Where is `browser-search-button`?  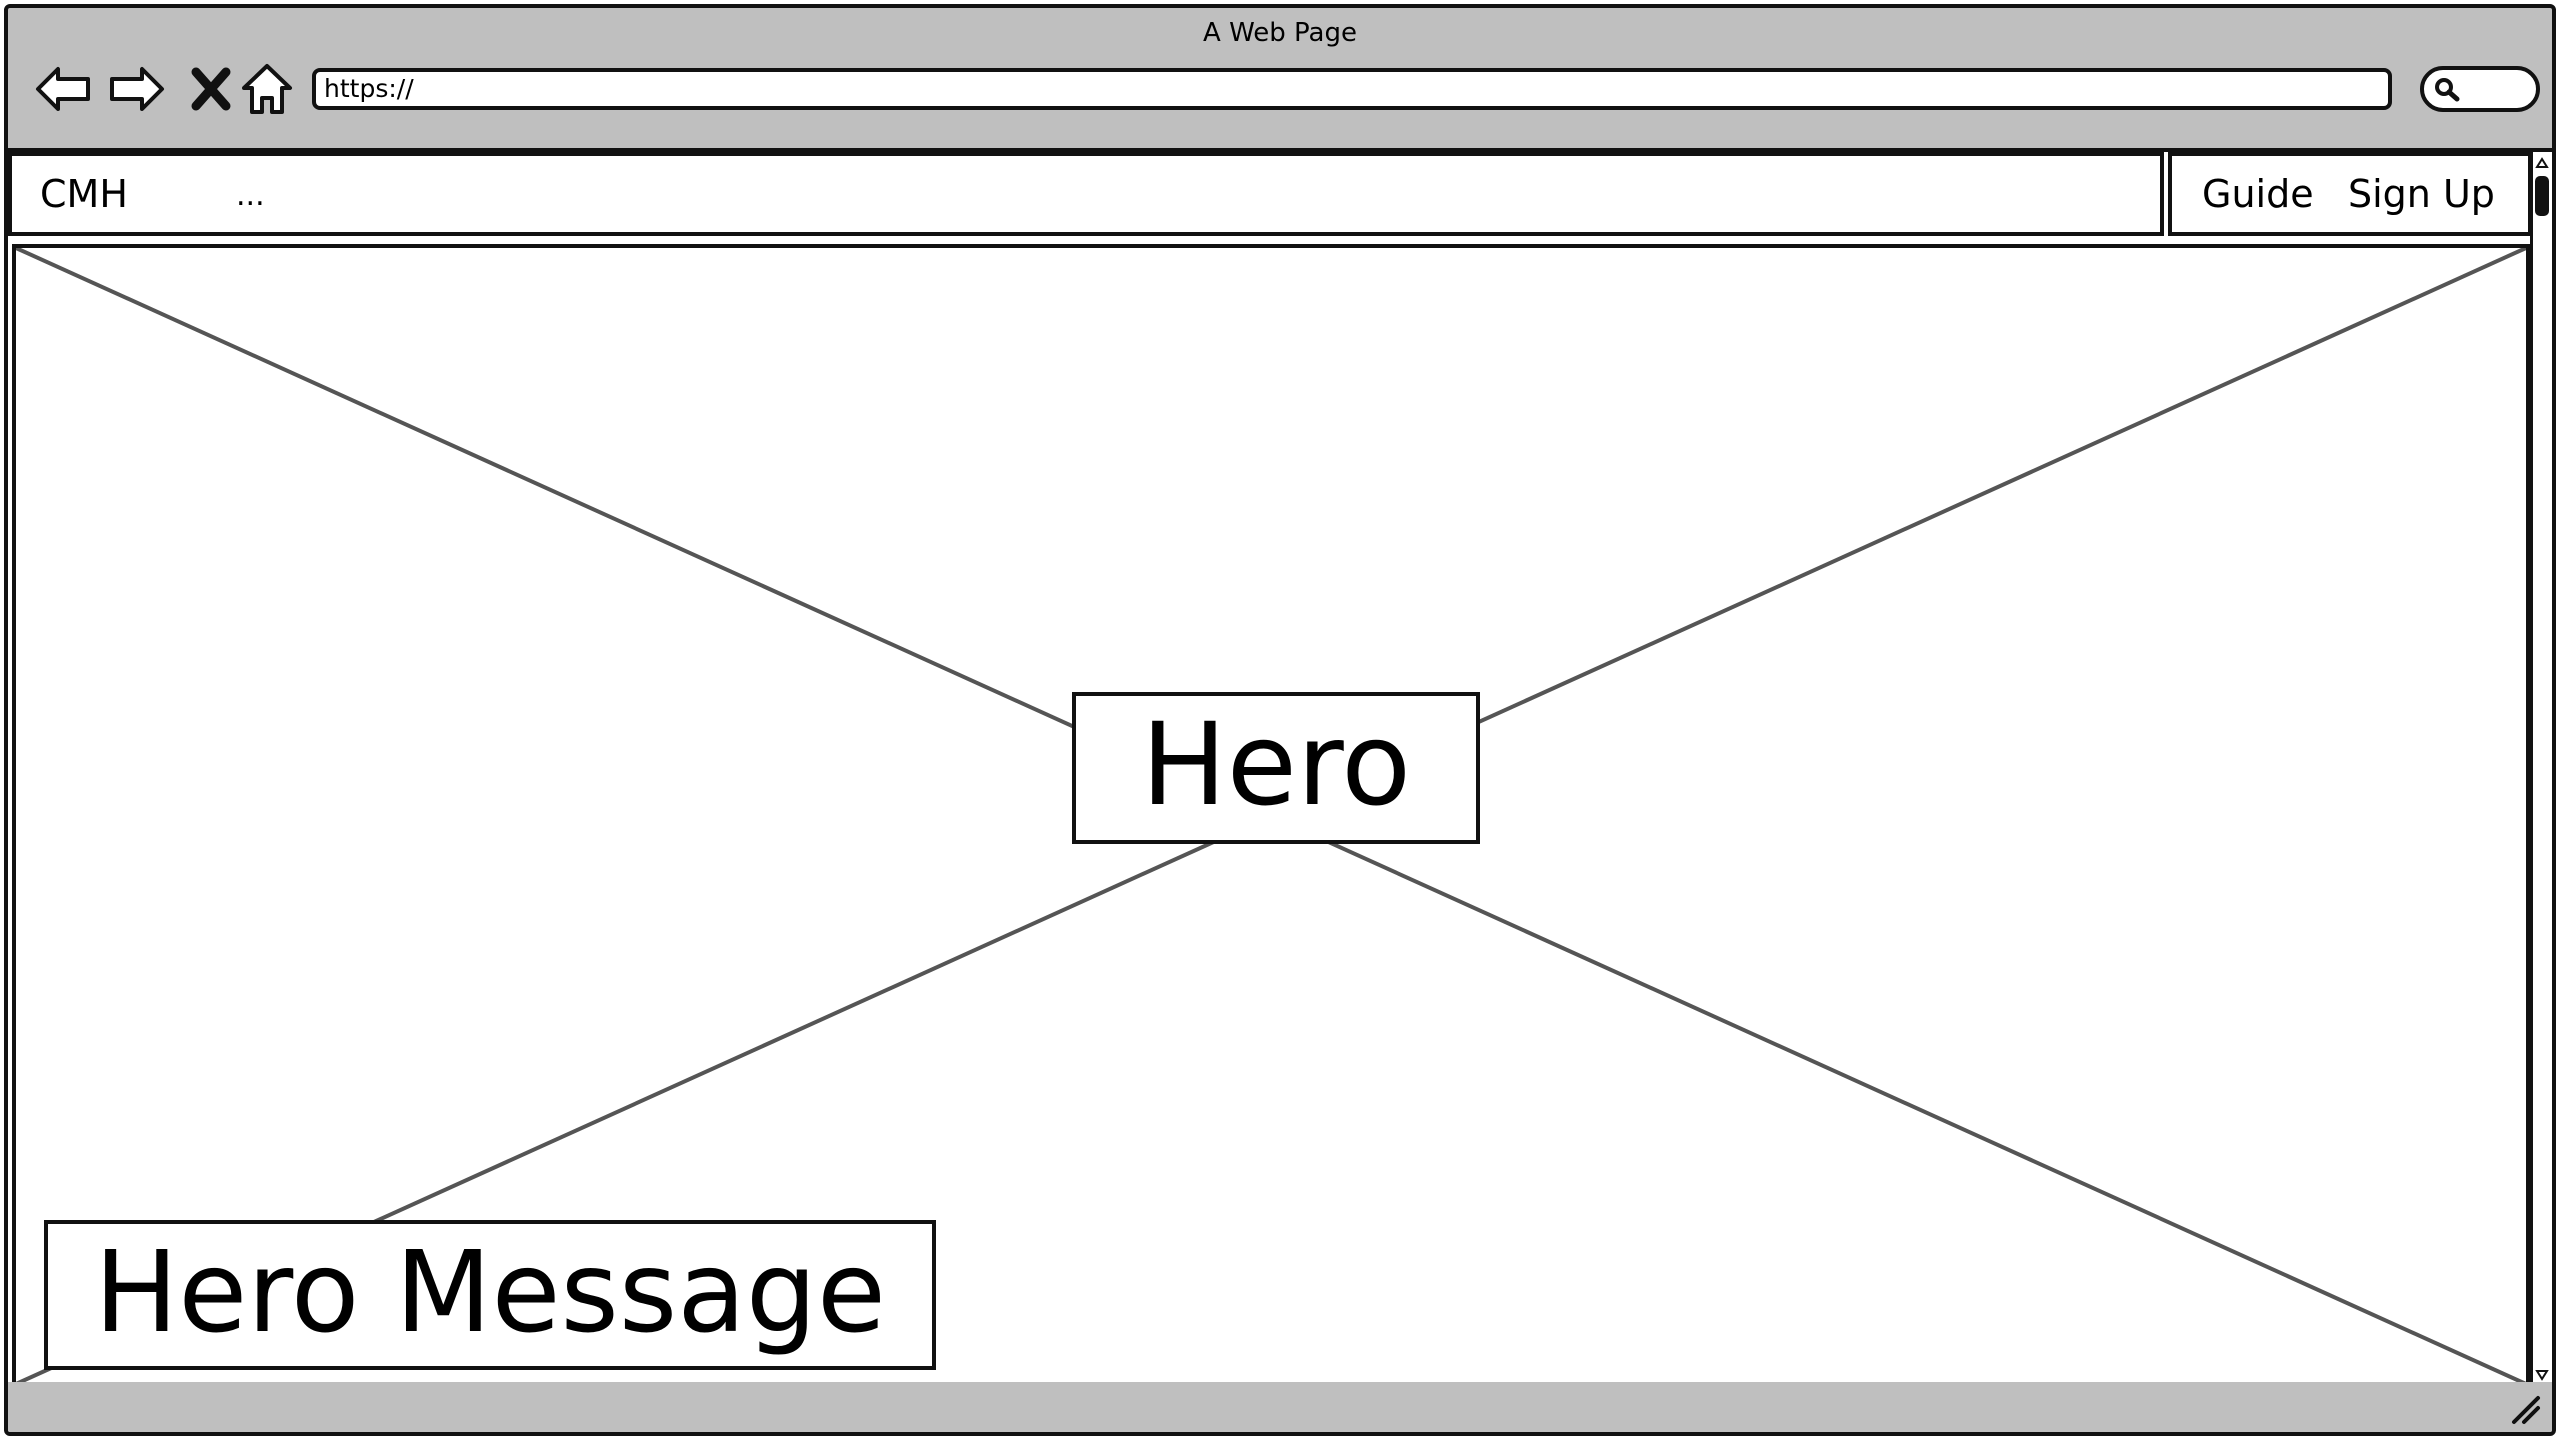 browser-search-button is located at coordinates (2480, 89).